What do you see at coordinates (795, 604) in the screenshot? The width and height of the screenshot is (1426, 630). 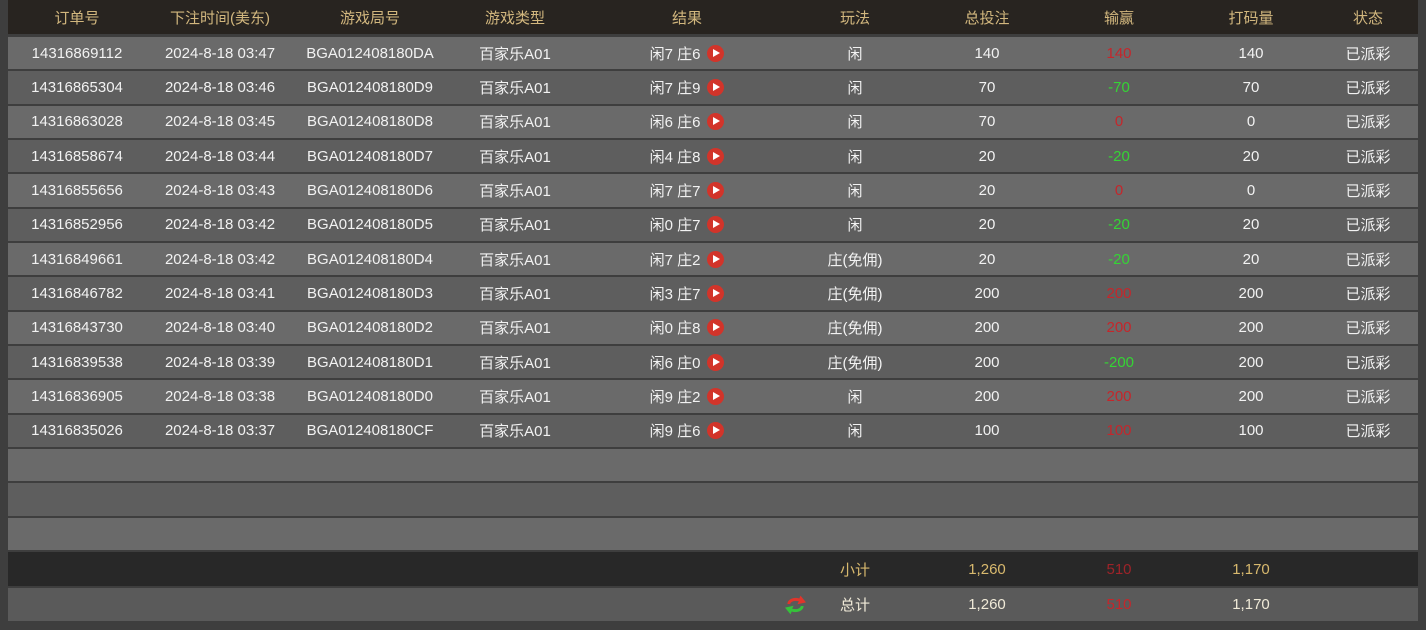 I see `refresh-icon` at bounding box center [795, 604].